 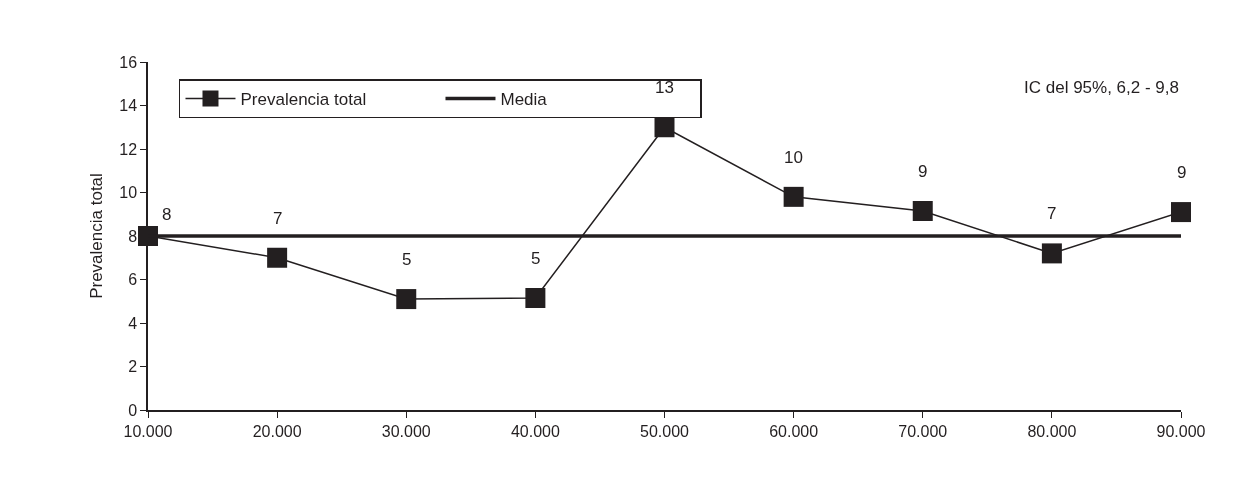 I want to click on data-label: 10, so click(x=793, y=157).